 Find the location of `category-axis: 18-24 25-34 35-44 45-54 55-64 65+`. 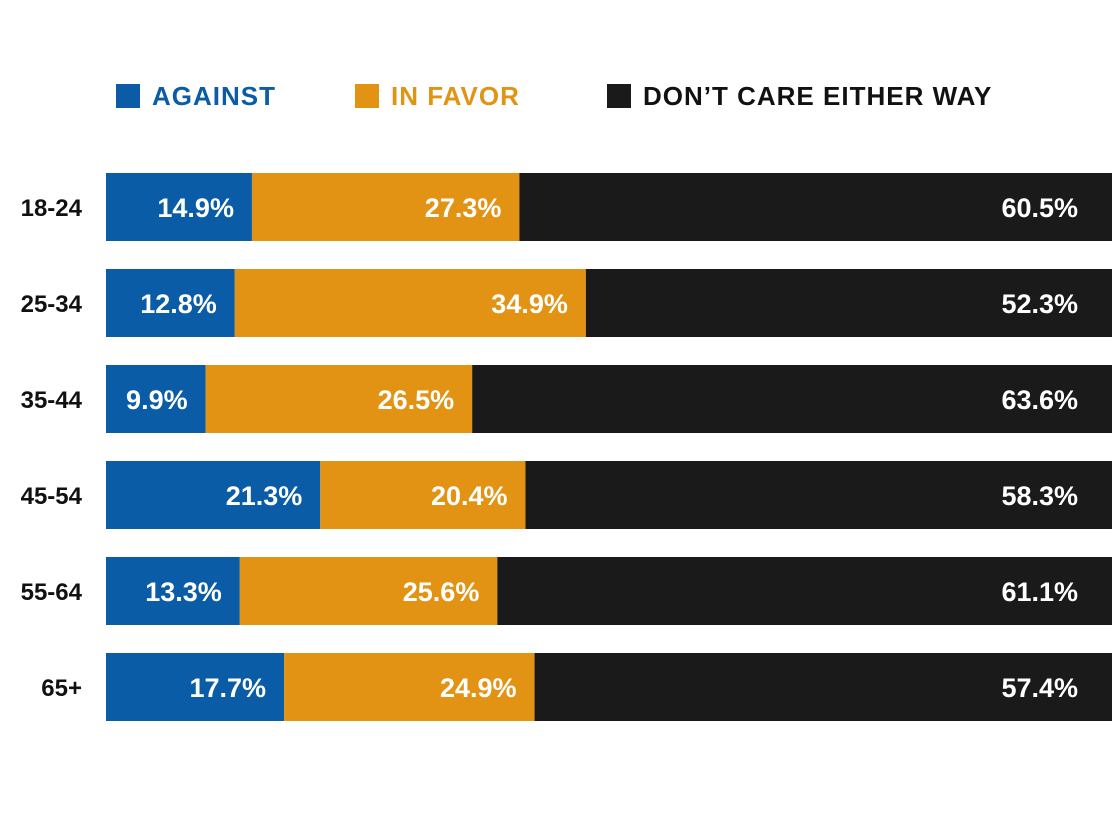

category-axis: 18-24 25-34 35-44 45-54 55-64 65+ is located at coordinates (52, 448).